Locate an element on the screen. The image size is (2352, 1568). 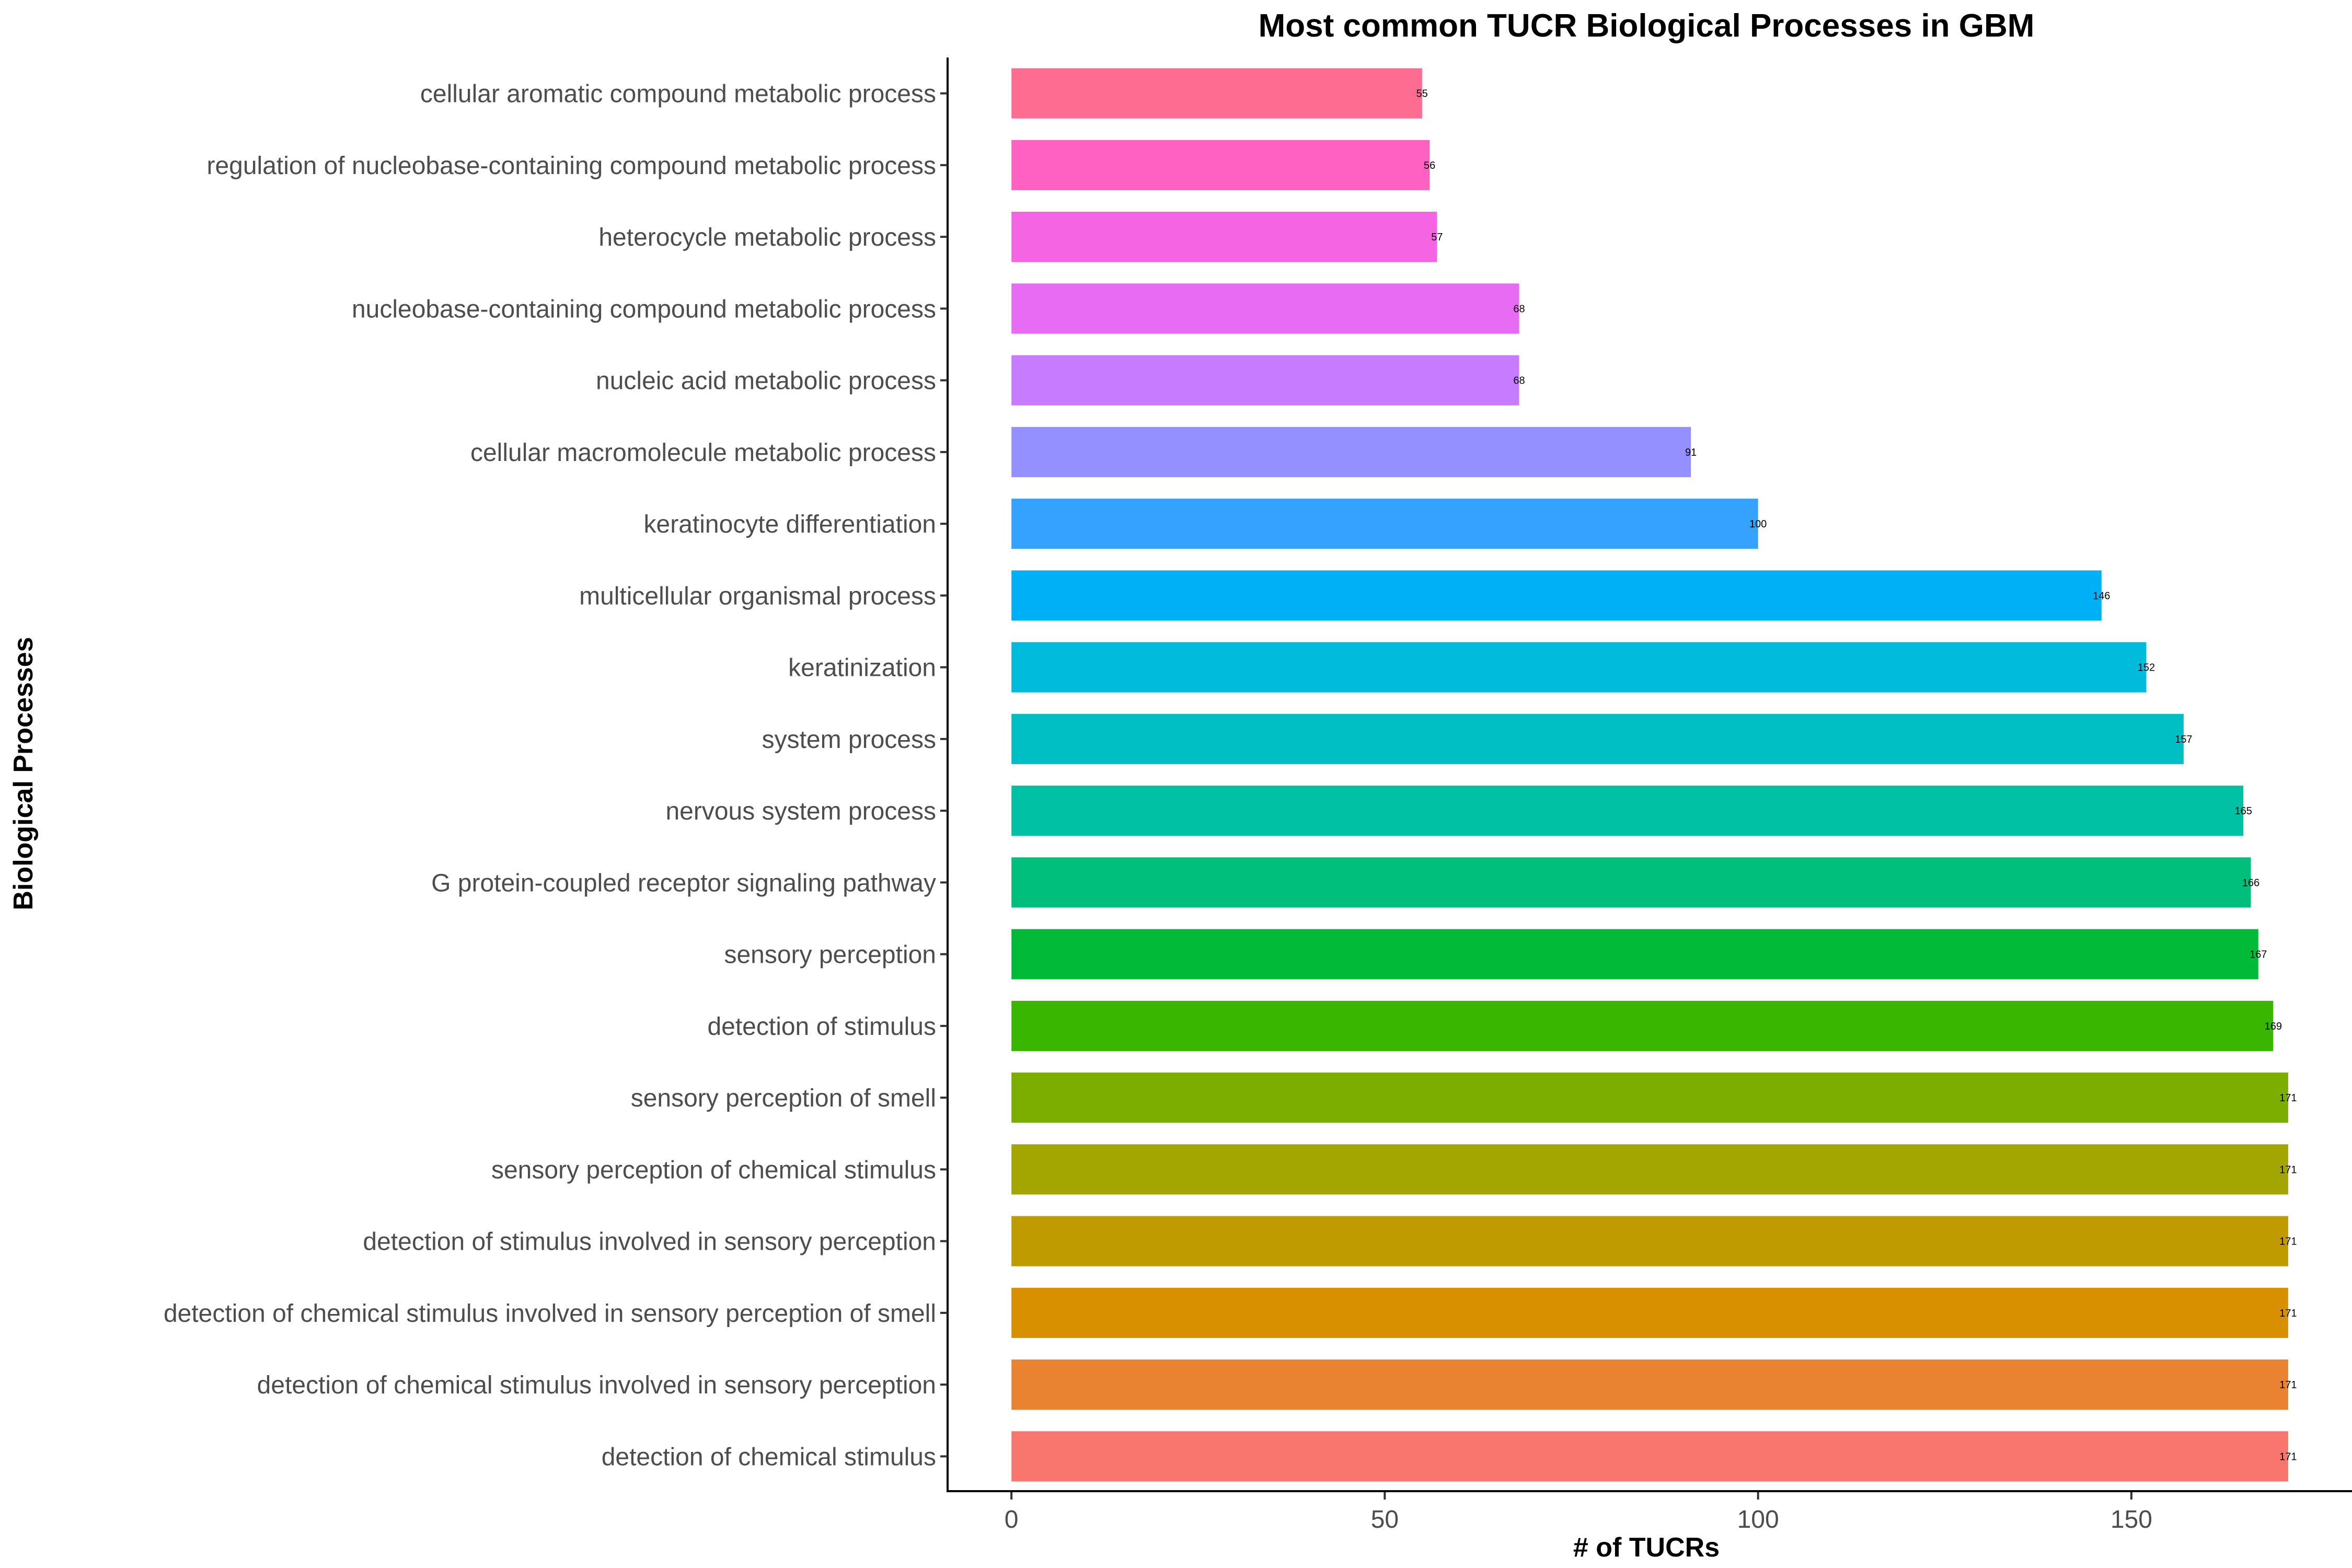
x-axis is located at coordinates (1649, 1495).